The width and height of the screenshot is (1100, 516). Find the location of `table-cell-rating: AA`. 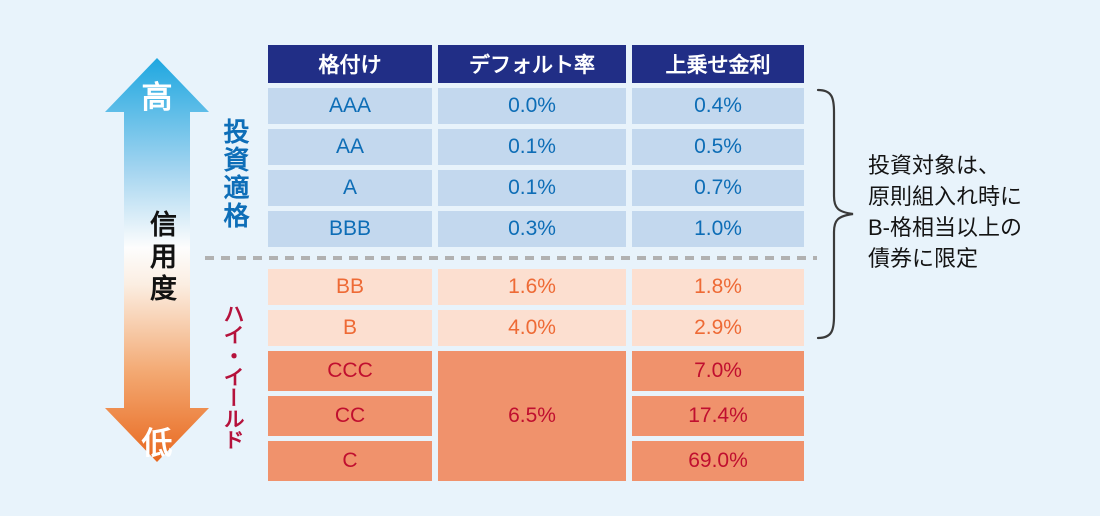

table-cell-rating: AA is located at coordinates (350, 147).